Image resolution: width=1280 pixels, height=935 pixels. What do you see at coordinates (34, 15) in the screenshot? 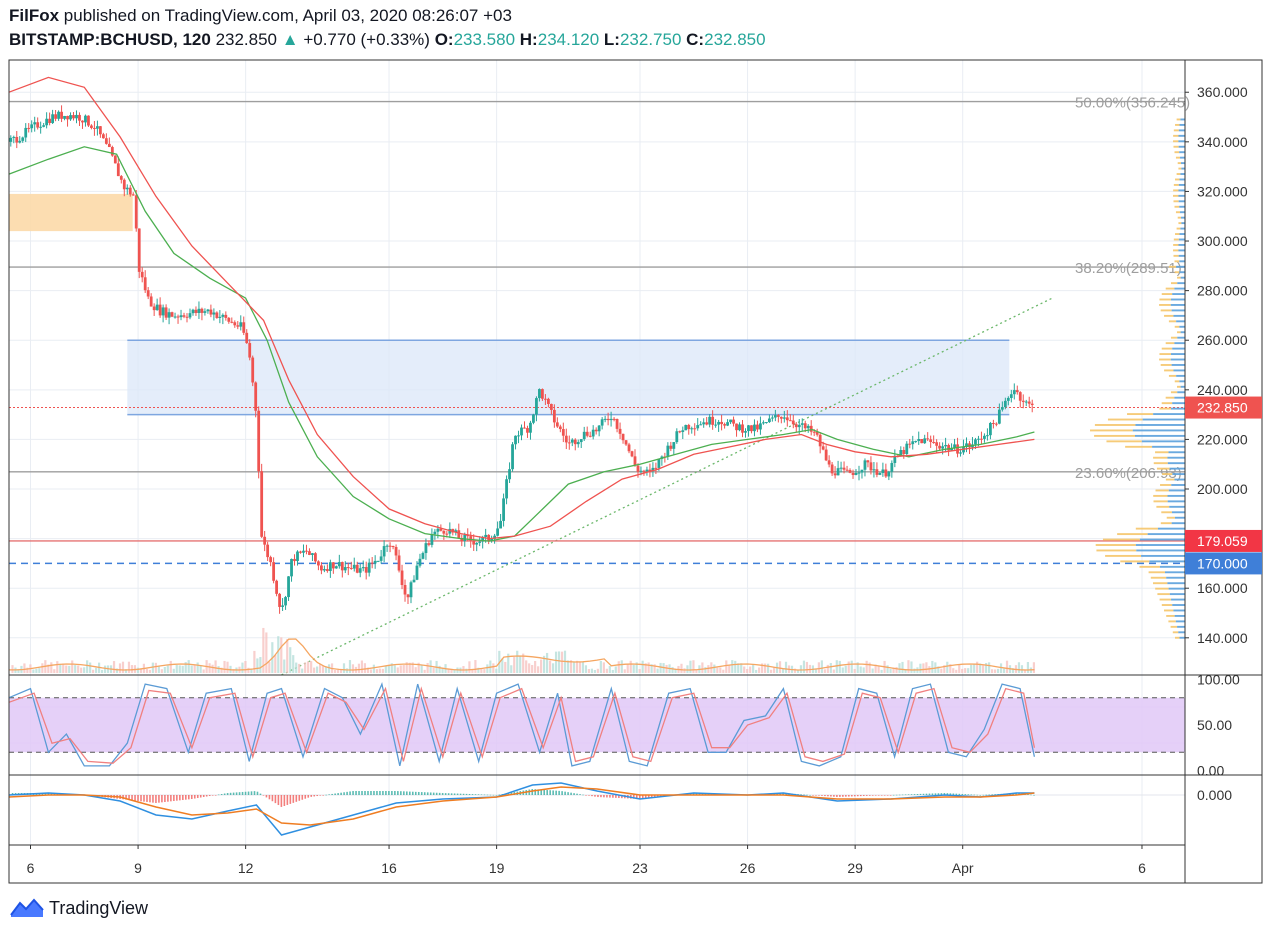
I see `publisher-name: FilFox` at bounding box center [34, 15].